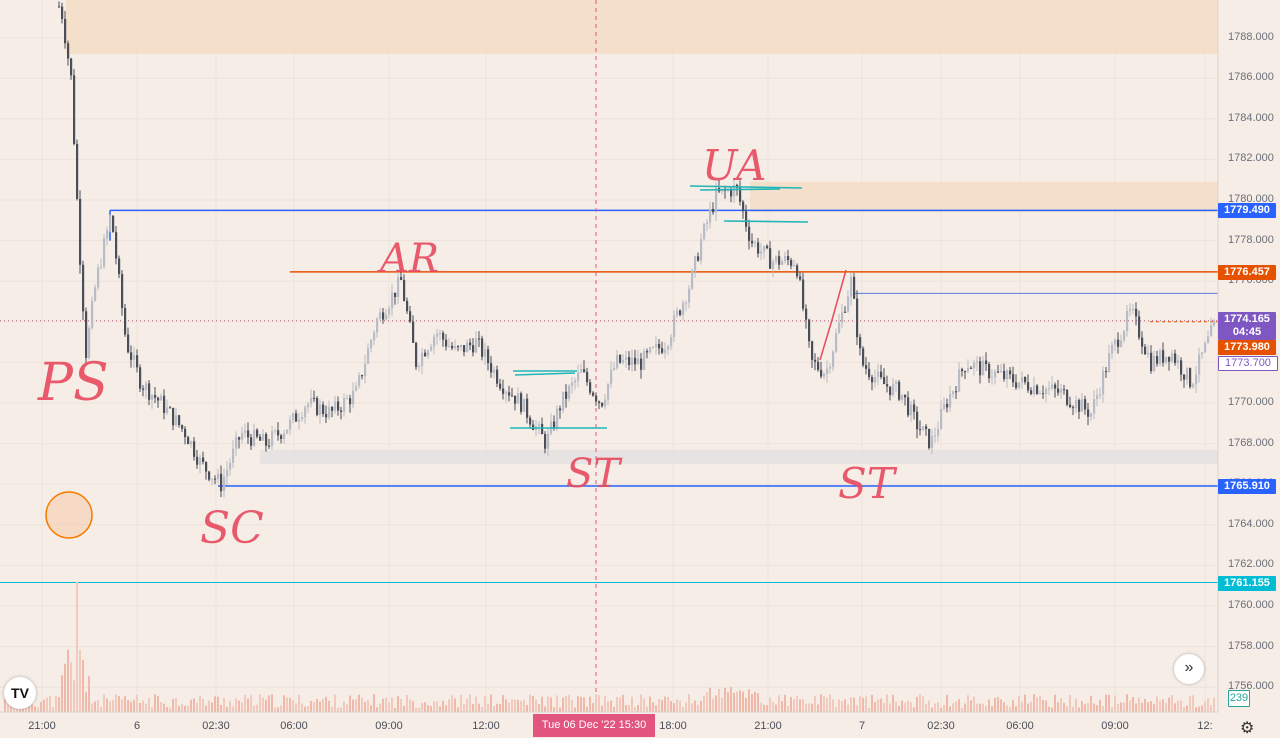 The width and height of the screenshot is (1280, 738). I want to click on gear-icon: ⚙, so click(1247, 728).